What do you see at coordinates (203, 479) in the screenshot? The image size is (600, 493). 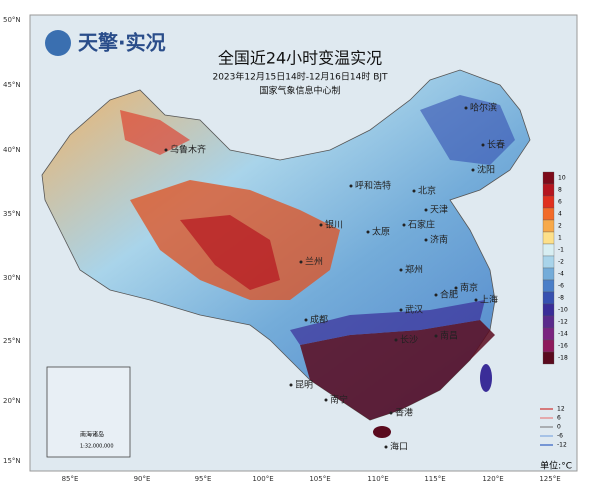 I see `lon-label: 95°E` at bounding box center [203, 479].